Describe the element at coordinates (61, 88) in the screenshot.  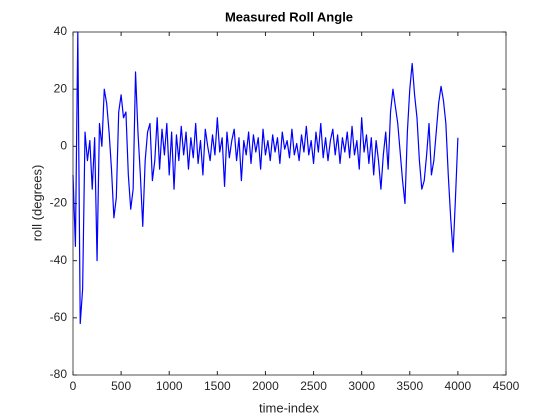
I see `y-tick-label: 20` at that location.